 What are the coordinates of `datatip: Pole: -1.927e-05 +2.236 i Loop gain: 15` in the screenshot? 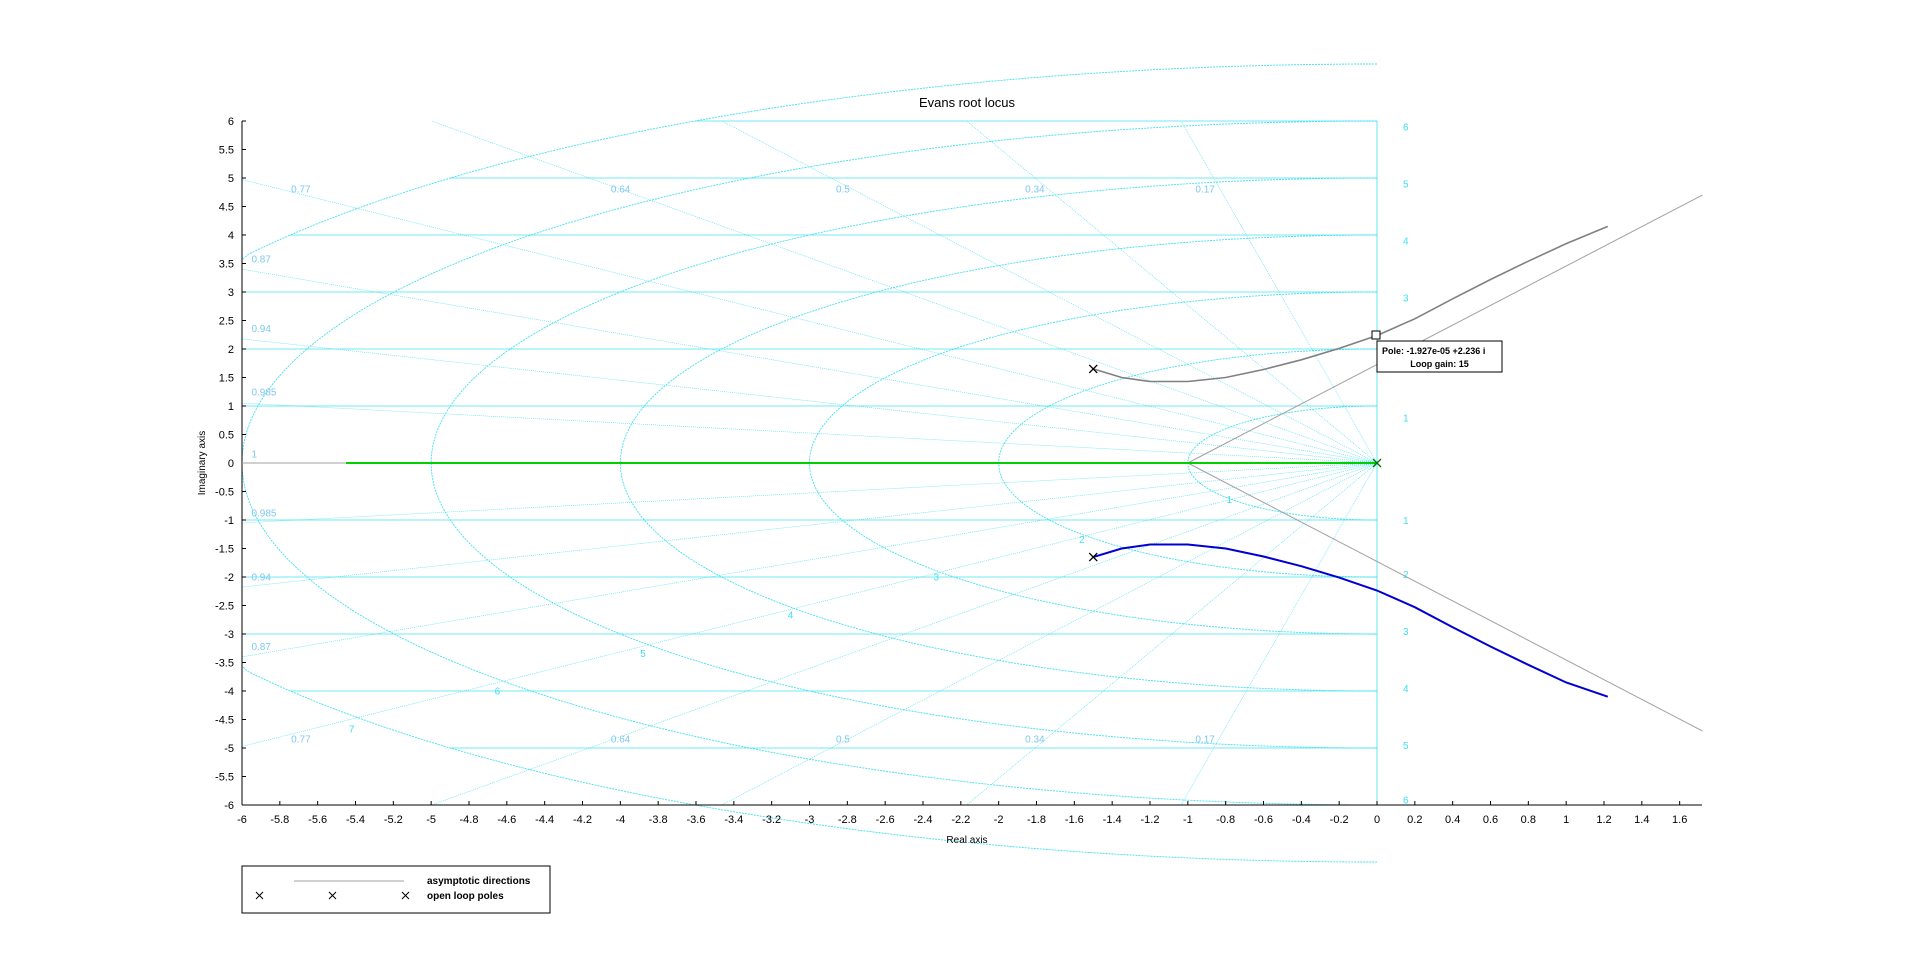 It's located at (1437, 351).